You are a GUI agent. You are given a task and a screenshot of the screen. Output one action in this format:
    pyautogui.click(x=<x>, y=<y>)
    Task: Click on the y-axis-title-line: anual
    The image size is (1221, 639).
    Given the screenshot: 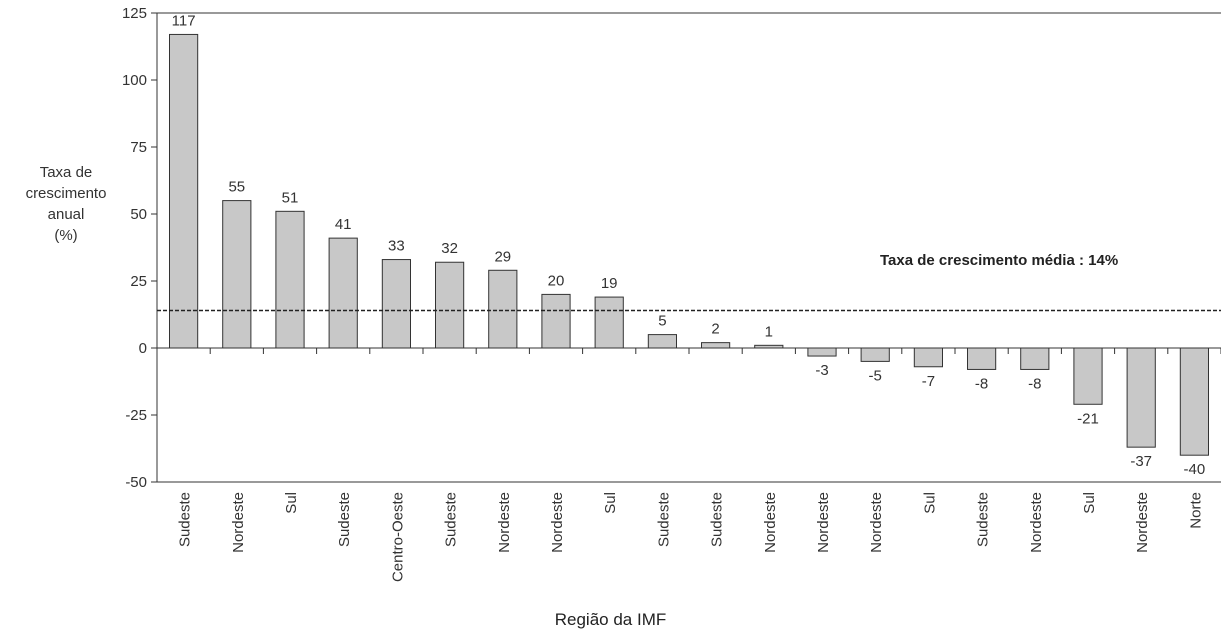 What is the action you would take?
    pyautogui.click(x=66, y=214)
    